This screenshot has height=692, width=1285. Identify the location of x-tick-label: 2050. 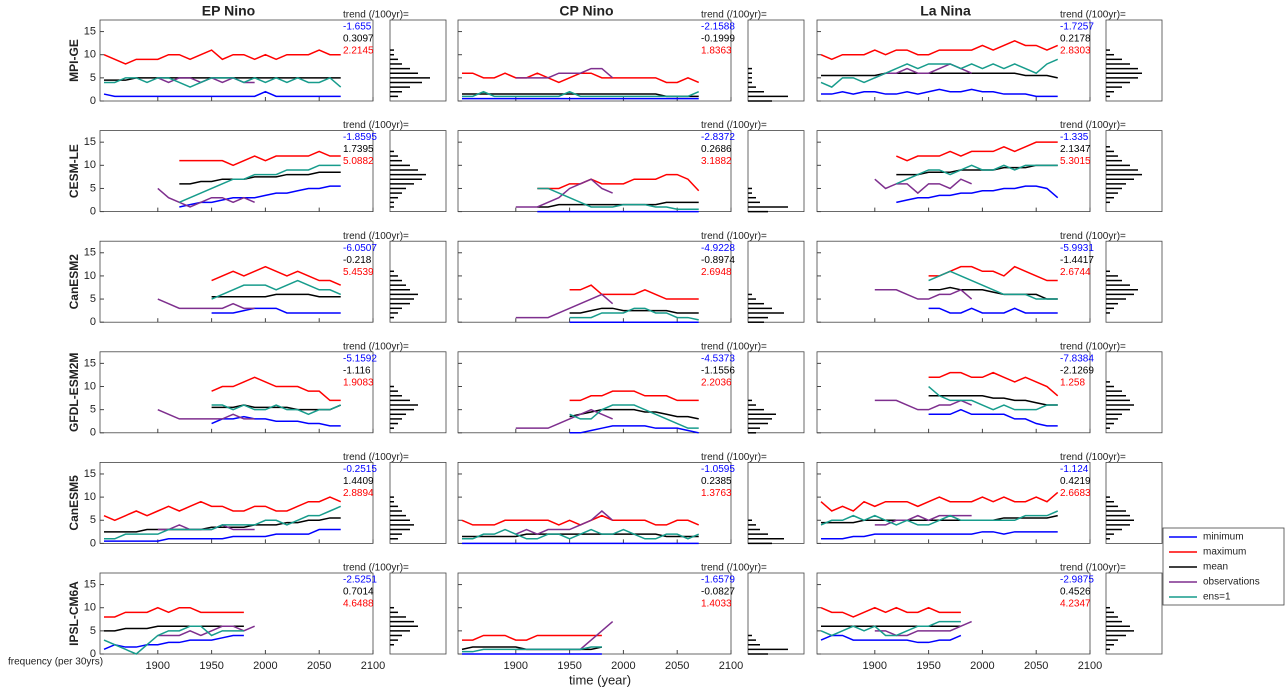
(319, 666).